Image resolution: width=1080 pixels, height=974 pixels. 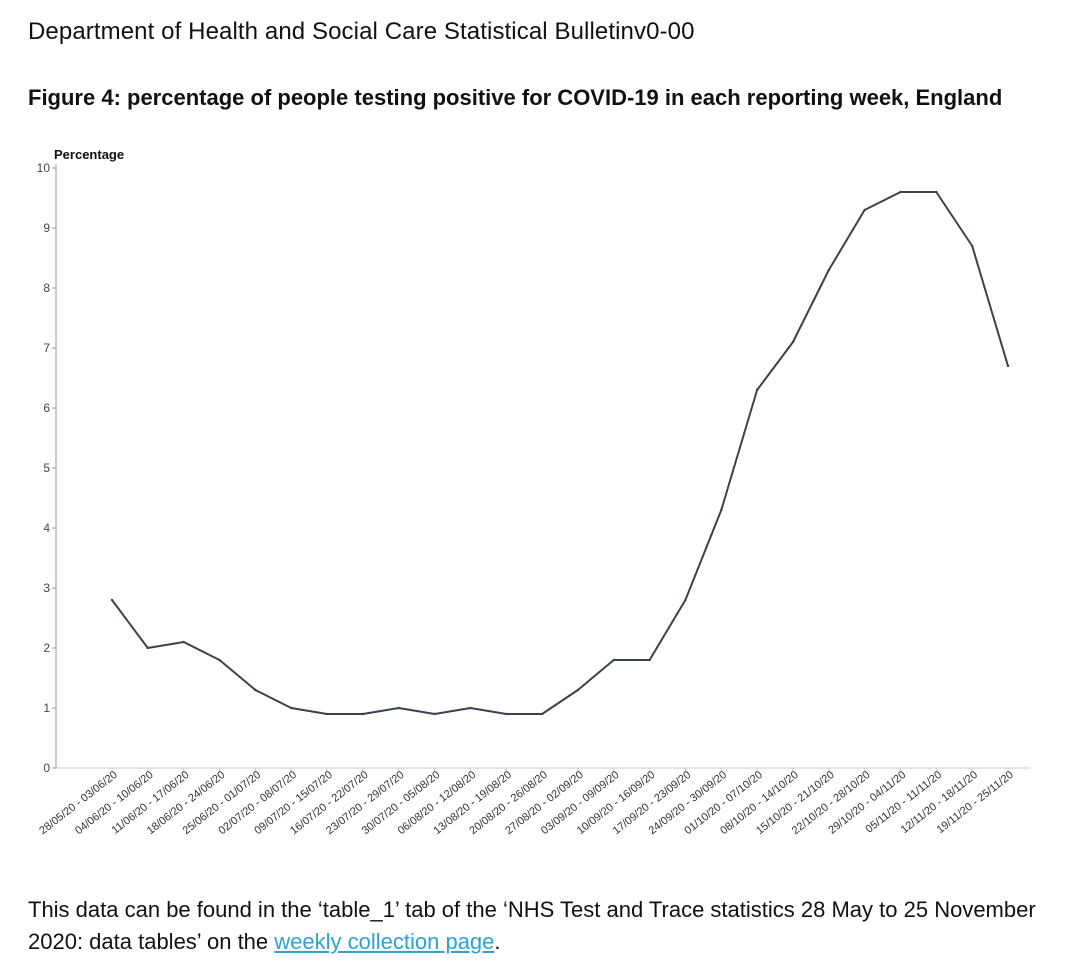 I want to click on y-tick-label: 8, so click(x=46, y=288).